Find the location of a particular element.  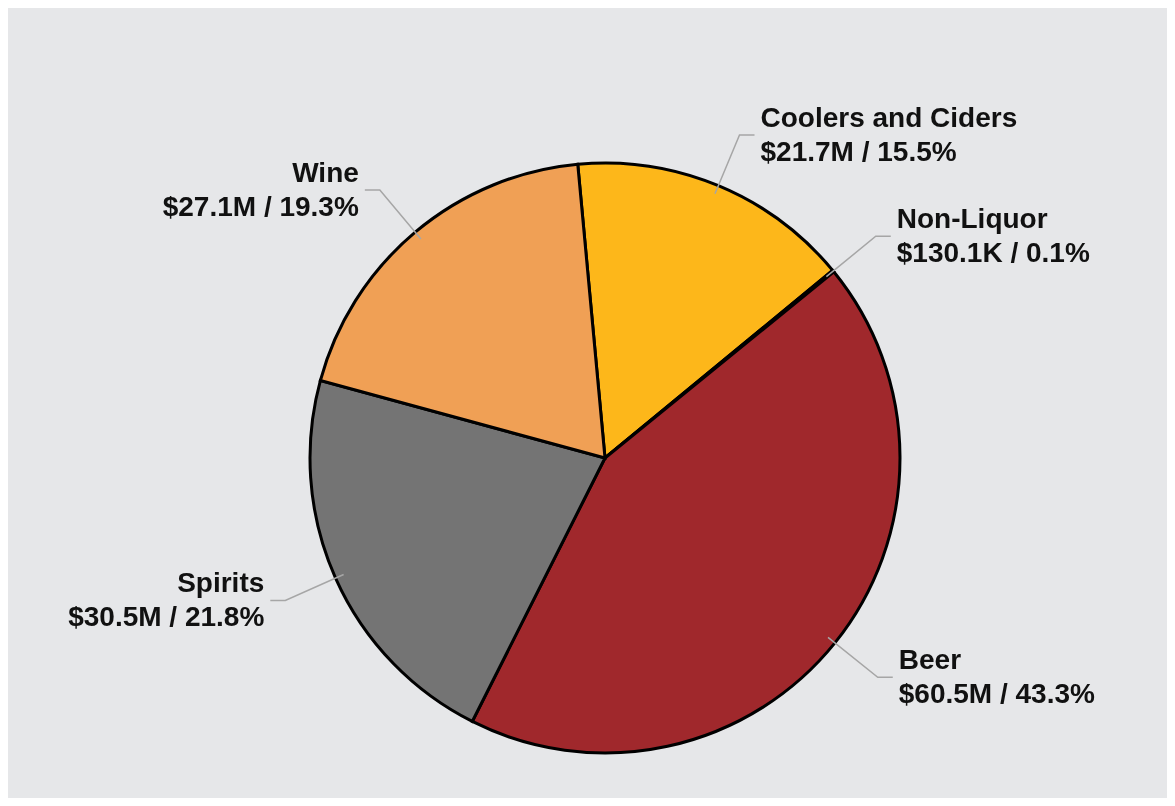

data-label: $27.1M / 19.3% is located at coordinates (260, 207).